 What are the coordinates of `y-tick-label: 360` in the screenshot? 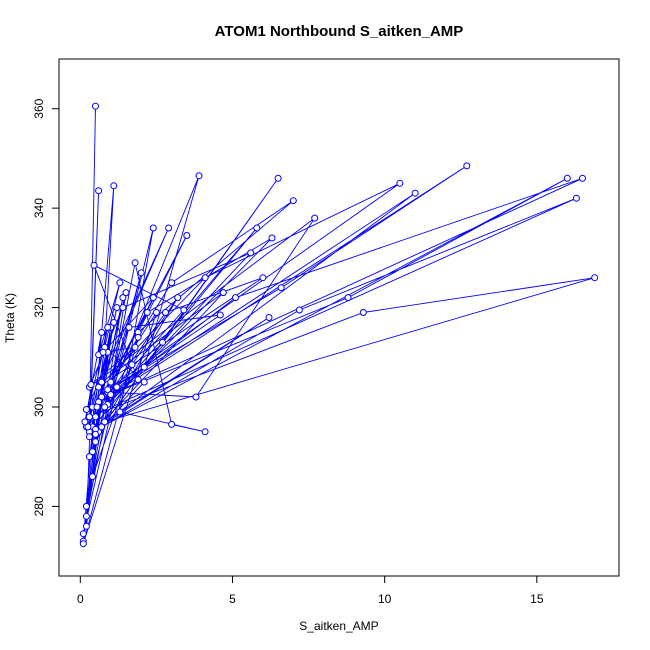 It's located at (39, 108).